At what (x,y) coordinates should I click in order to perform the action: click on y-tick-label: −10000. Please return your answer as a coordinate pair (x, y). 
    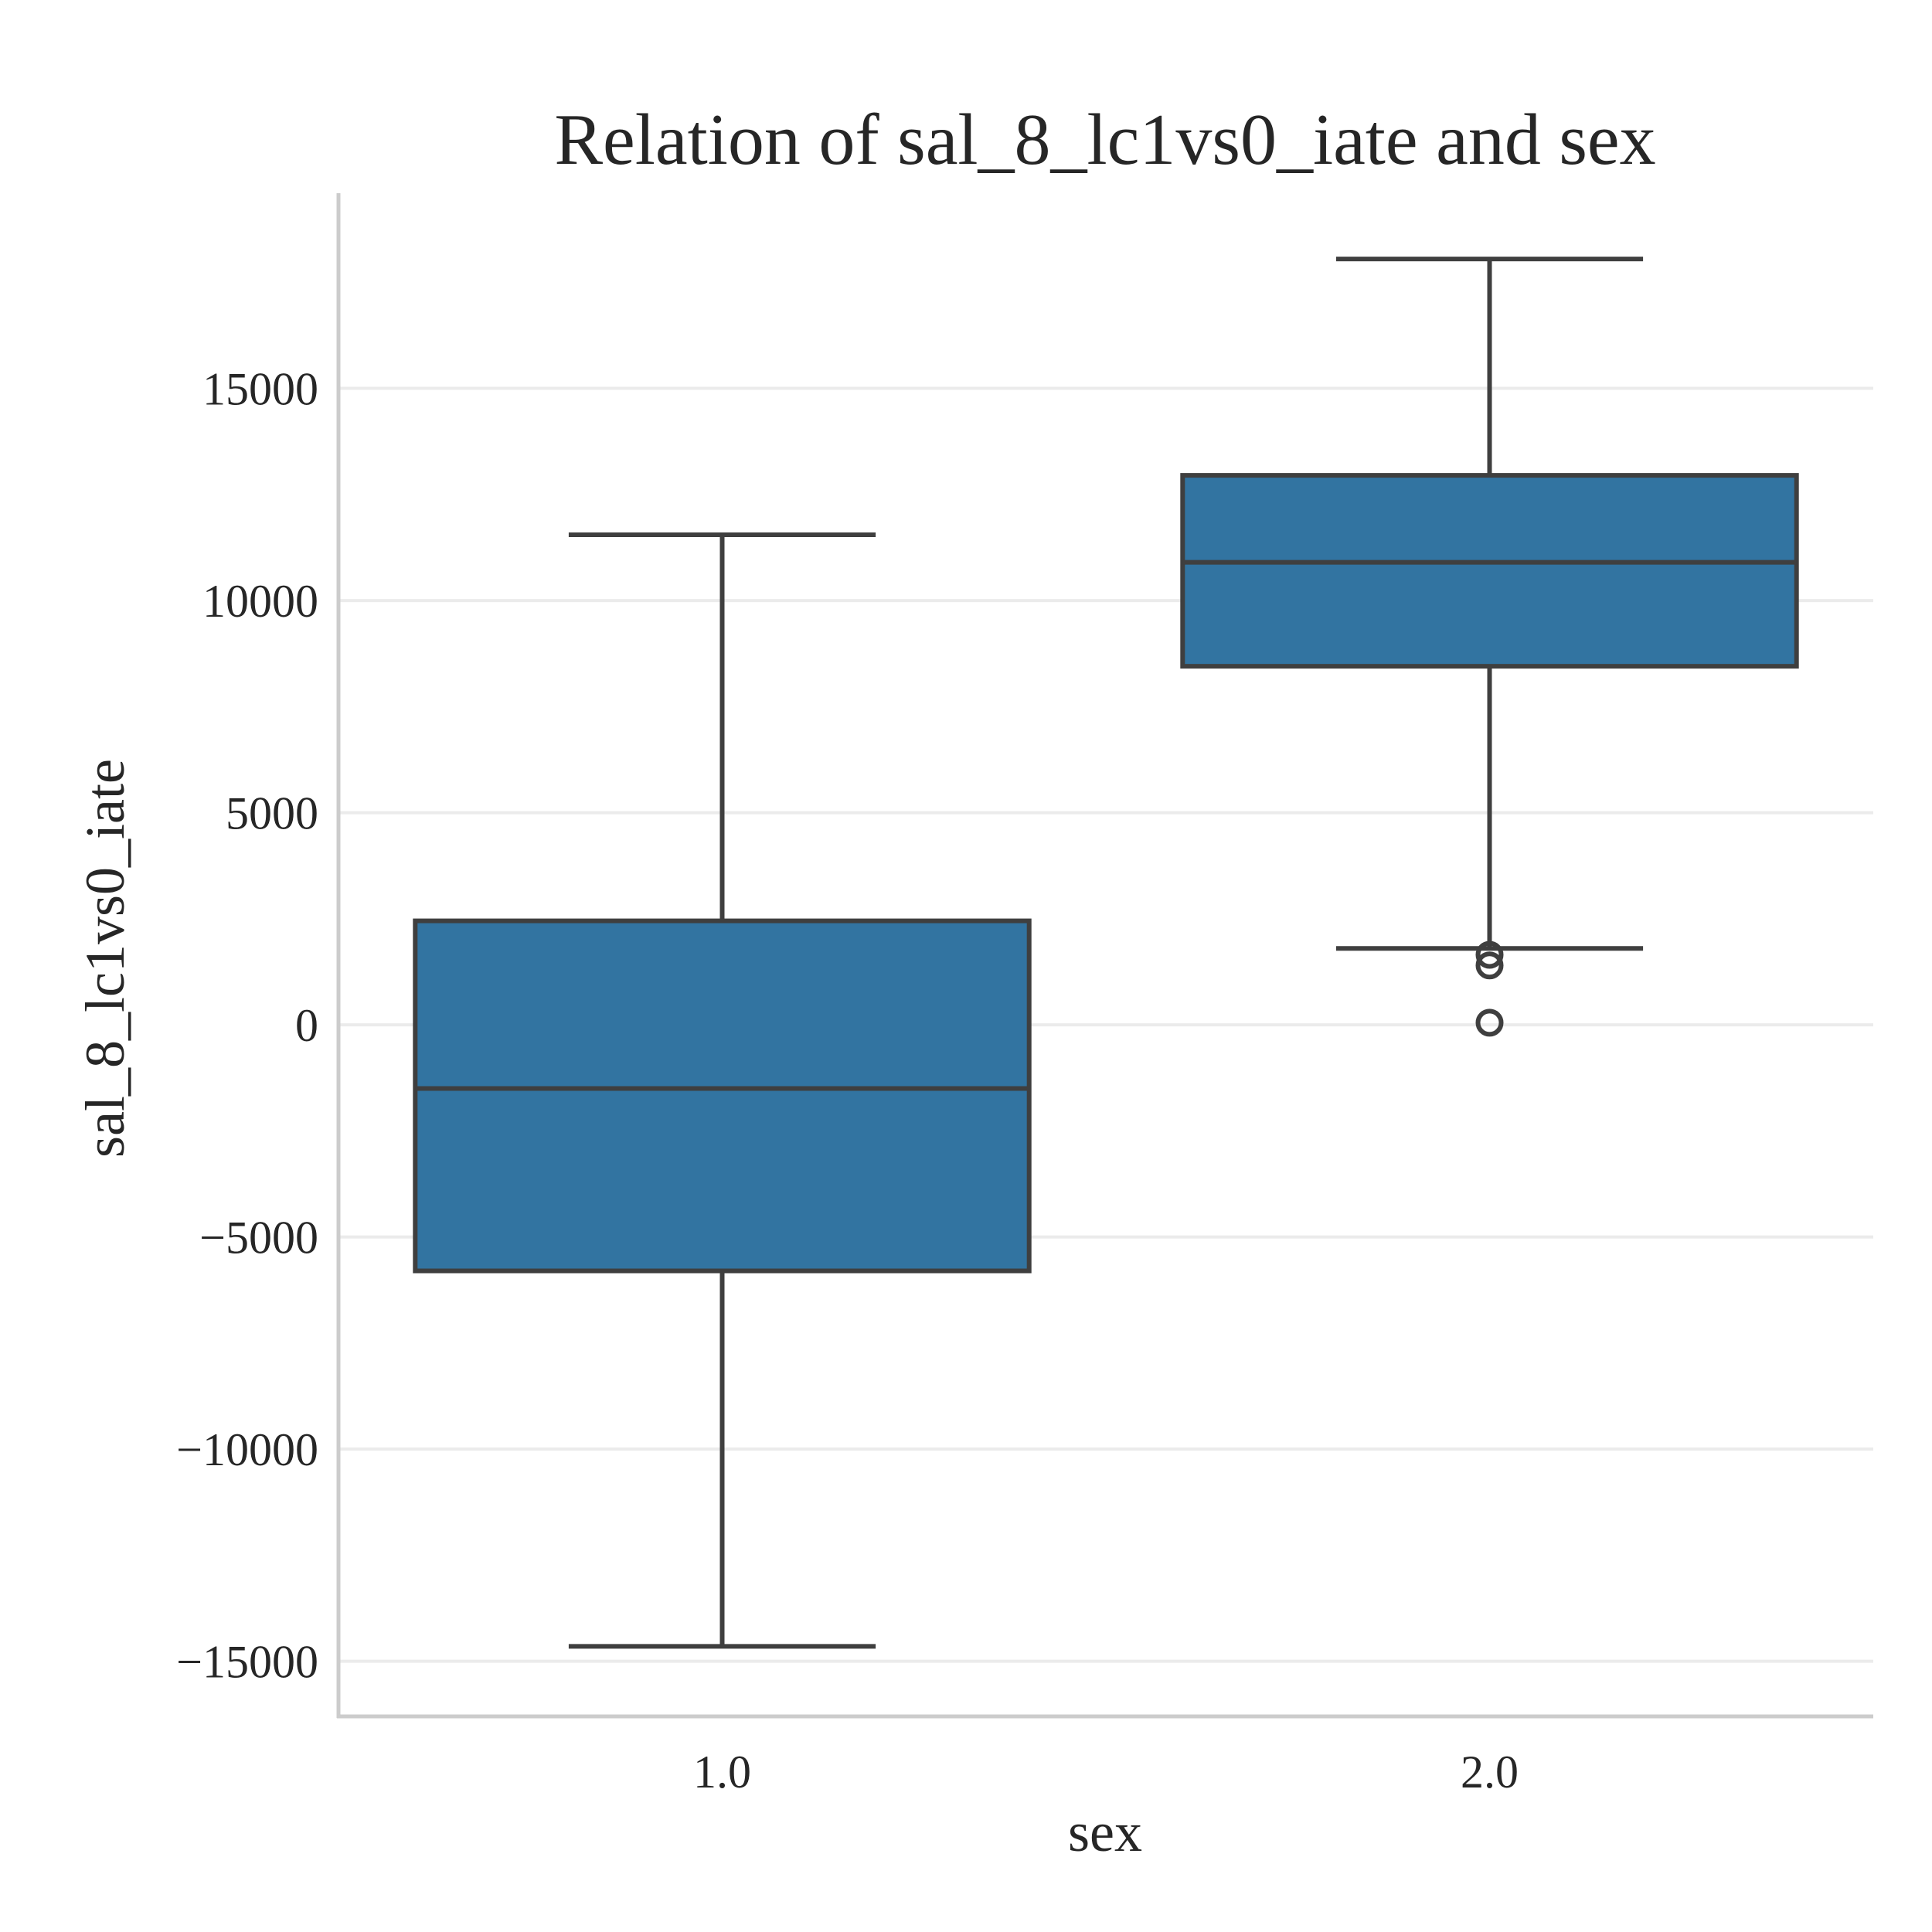
    Looking at the image, I should click on (247, 1449).